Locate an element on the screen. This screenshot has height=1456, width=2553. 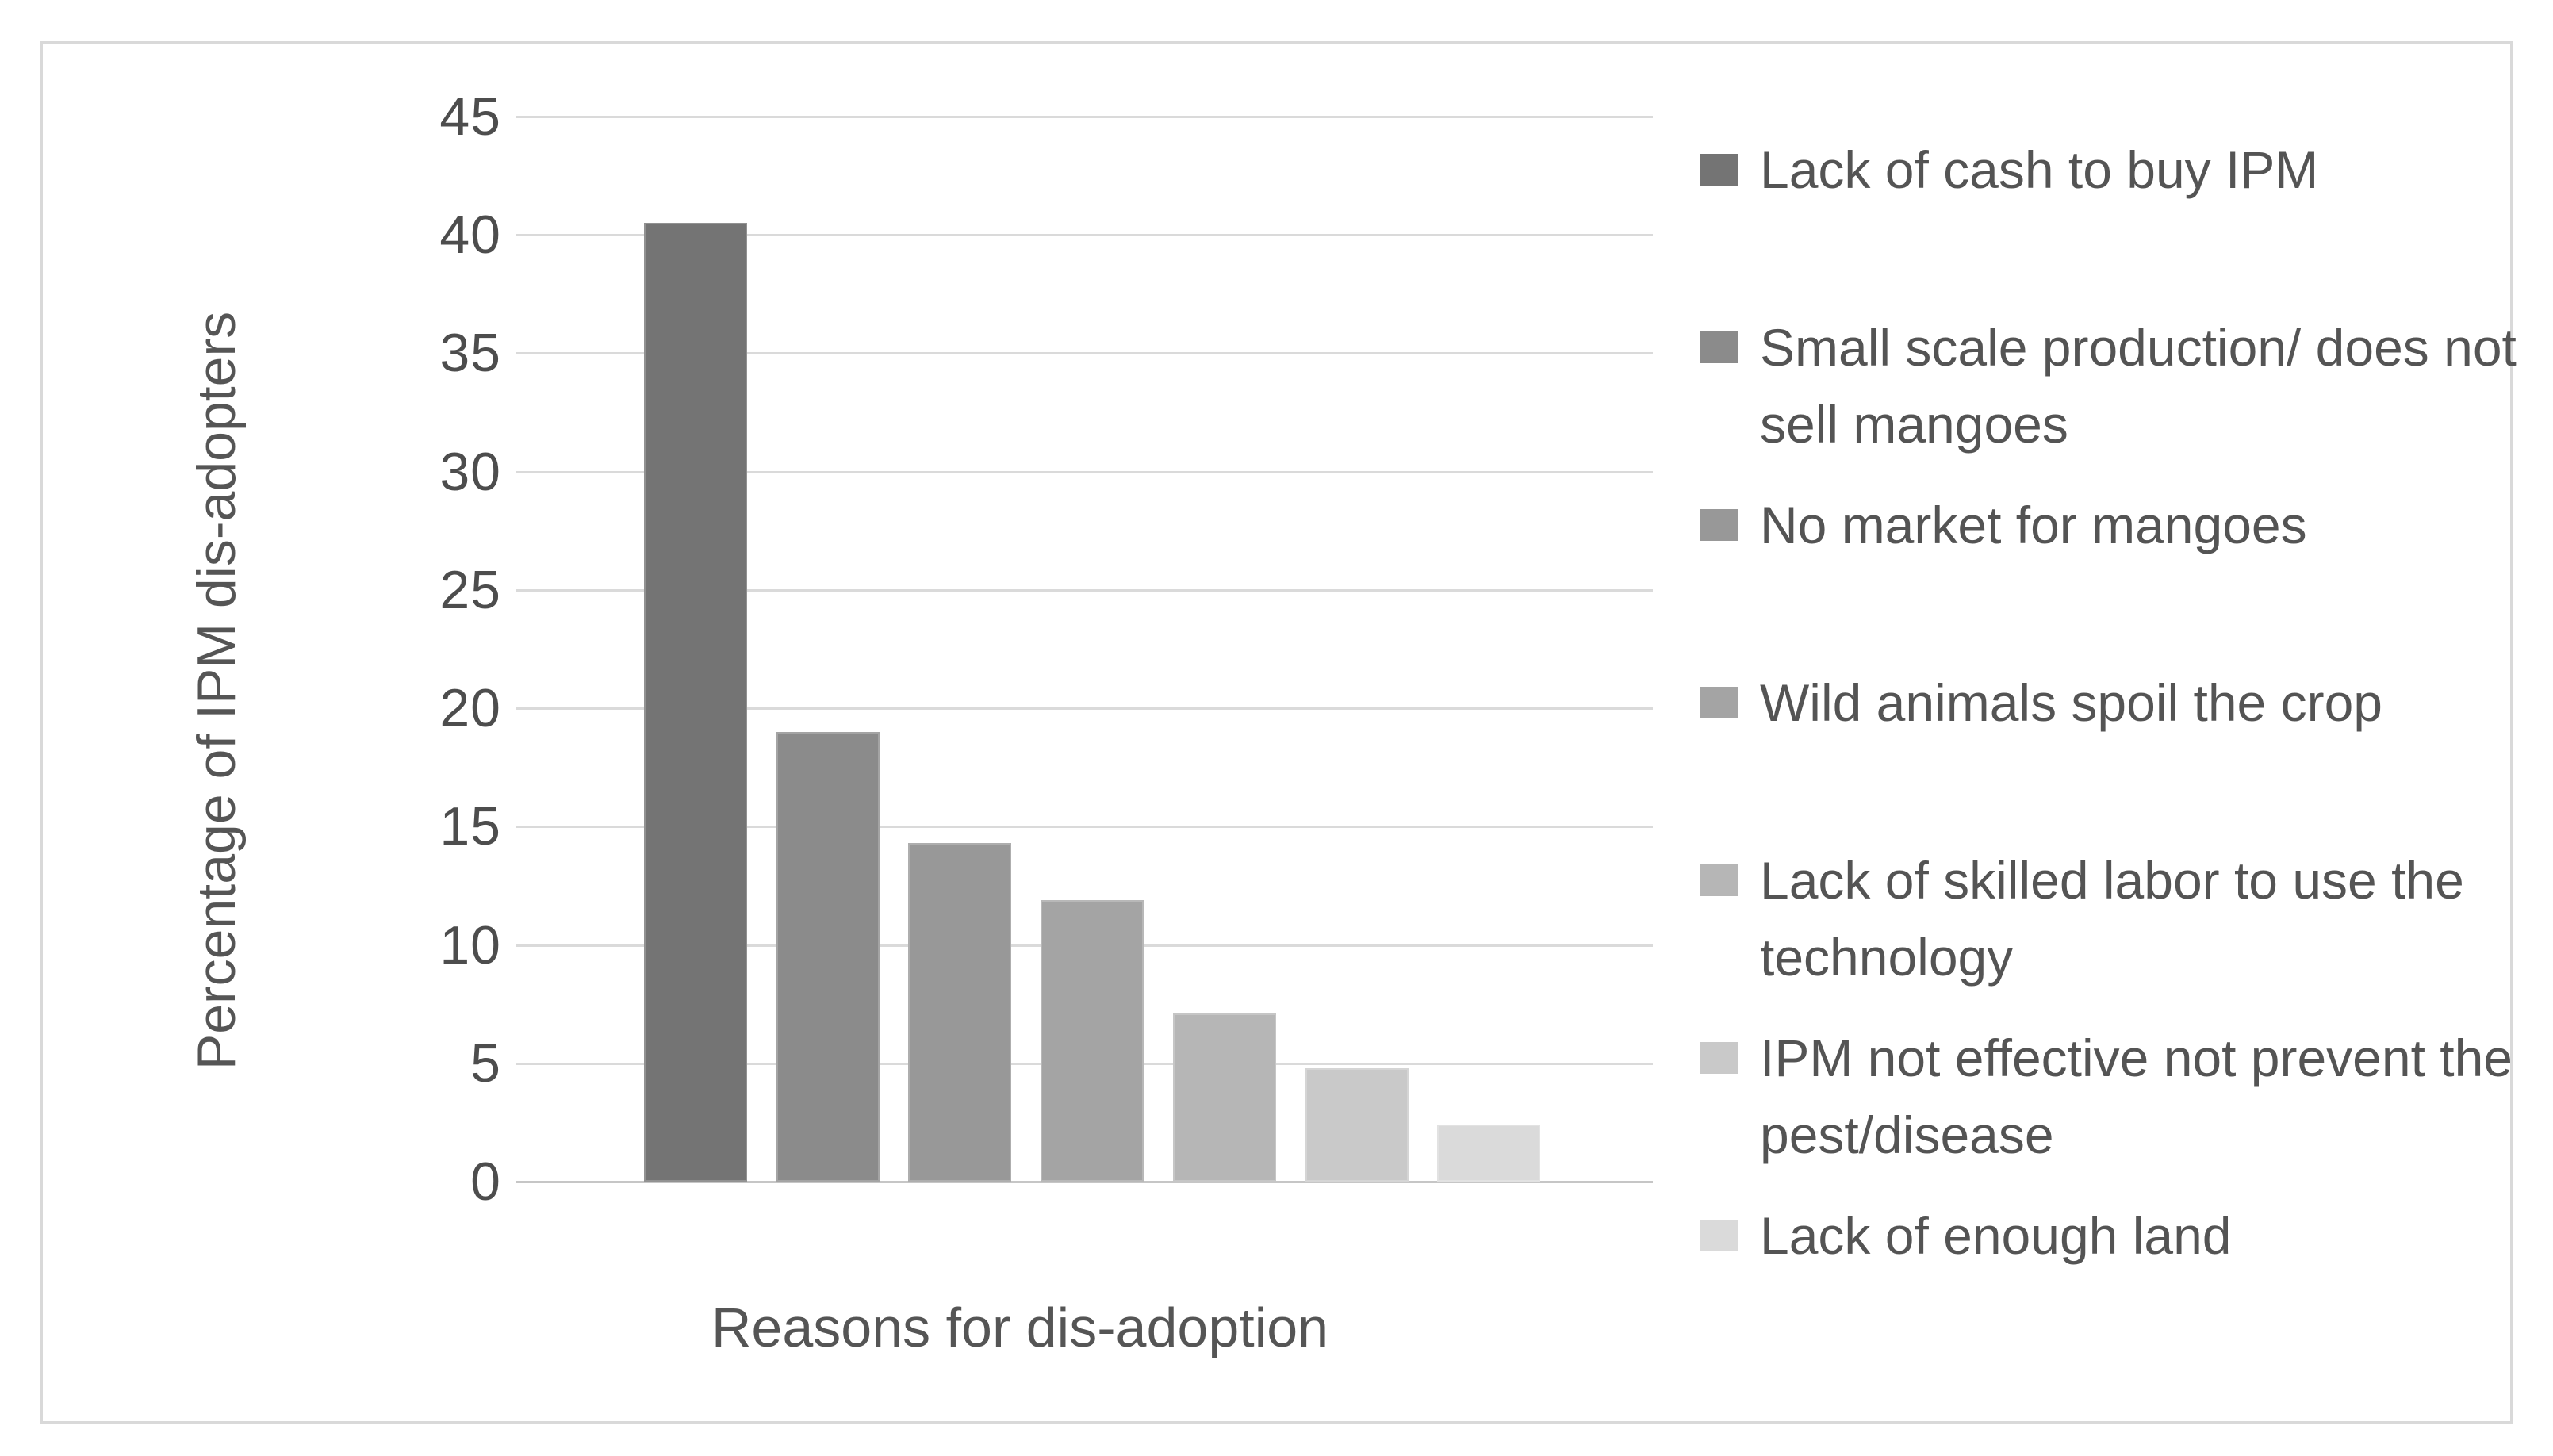
legend-label: Lack of cash to buy IPM is located at coordinates (2039, 169).